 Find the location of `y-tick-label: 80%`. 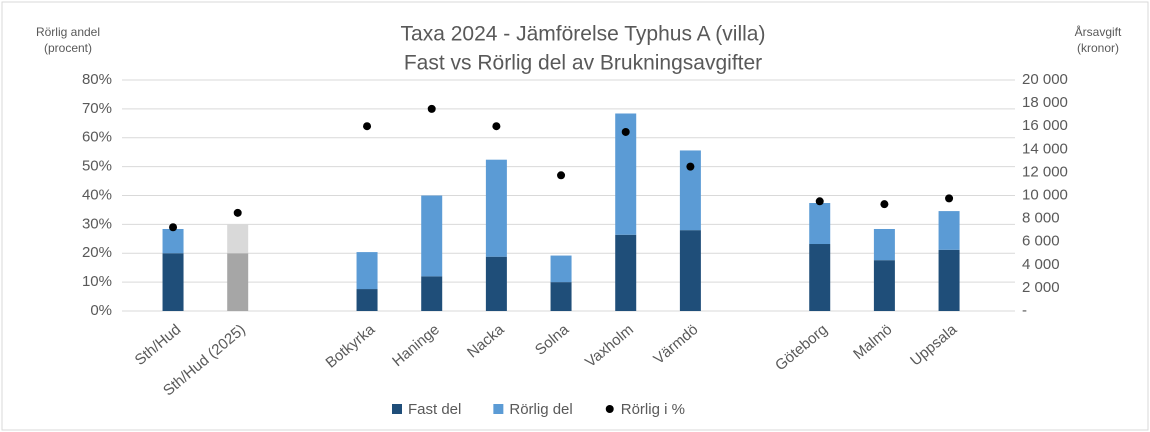

y-tick-label: 80% is located at coordinates (97, 79).